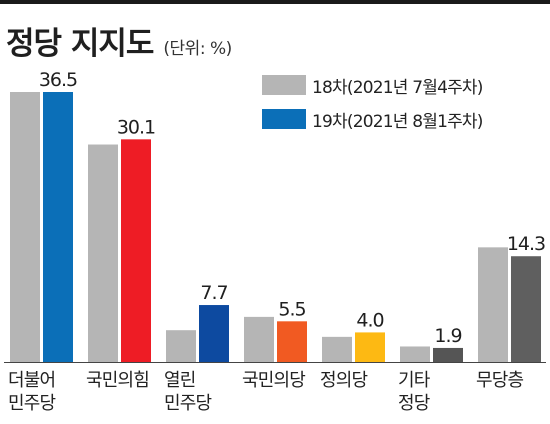  Describe the element at coordinates (197, 49) in the screenshot. I see `unit-label: (단위: %)` at that location.